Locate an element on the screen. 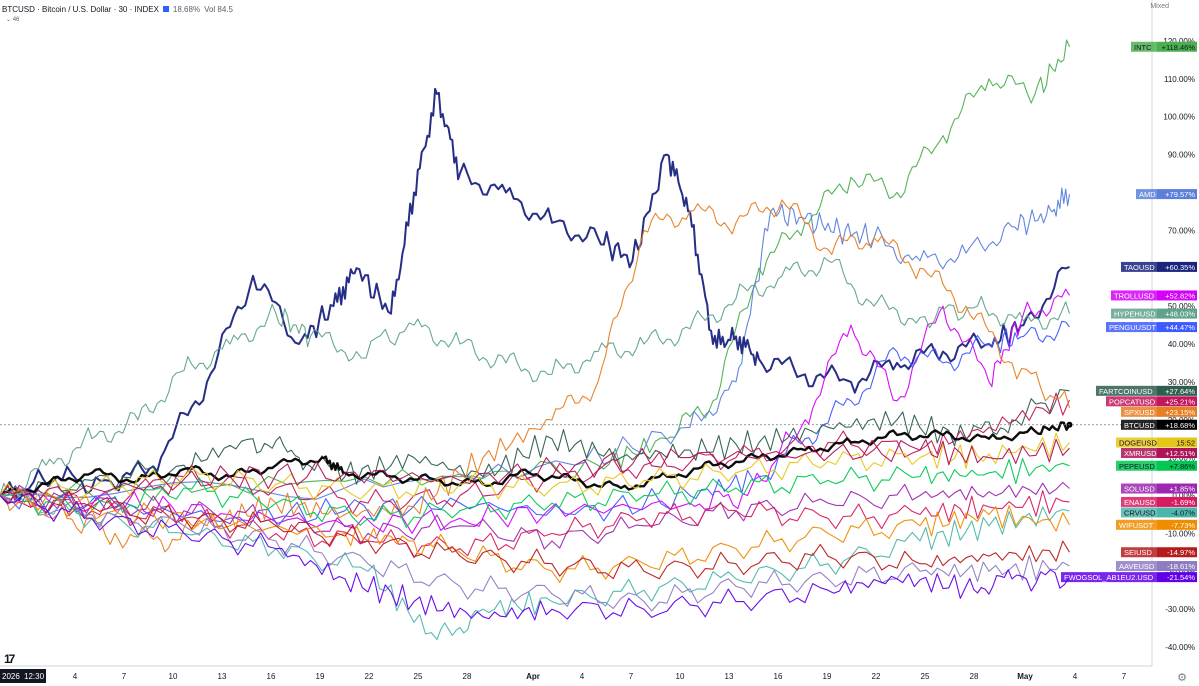  series-tag-value: +12.51% is located at coordinates (1180, 453).